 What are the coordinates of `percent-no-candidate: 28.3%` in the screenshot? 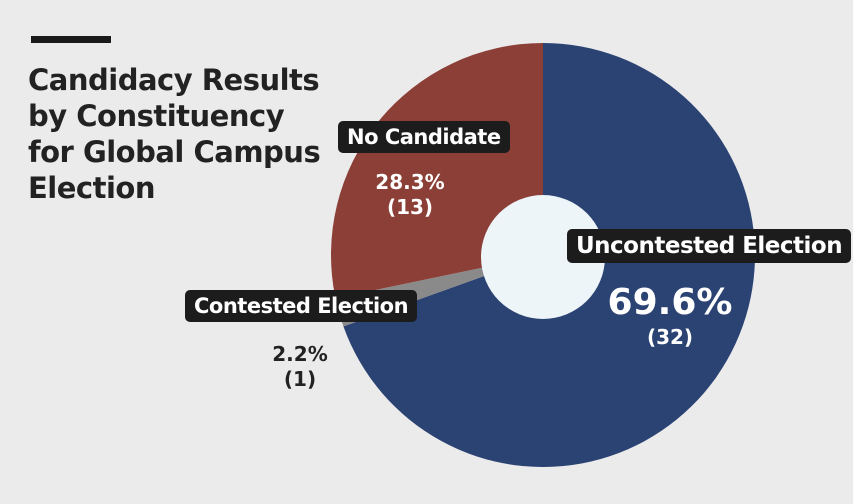 It's located at (410, 182).